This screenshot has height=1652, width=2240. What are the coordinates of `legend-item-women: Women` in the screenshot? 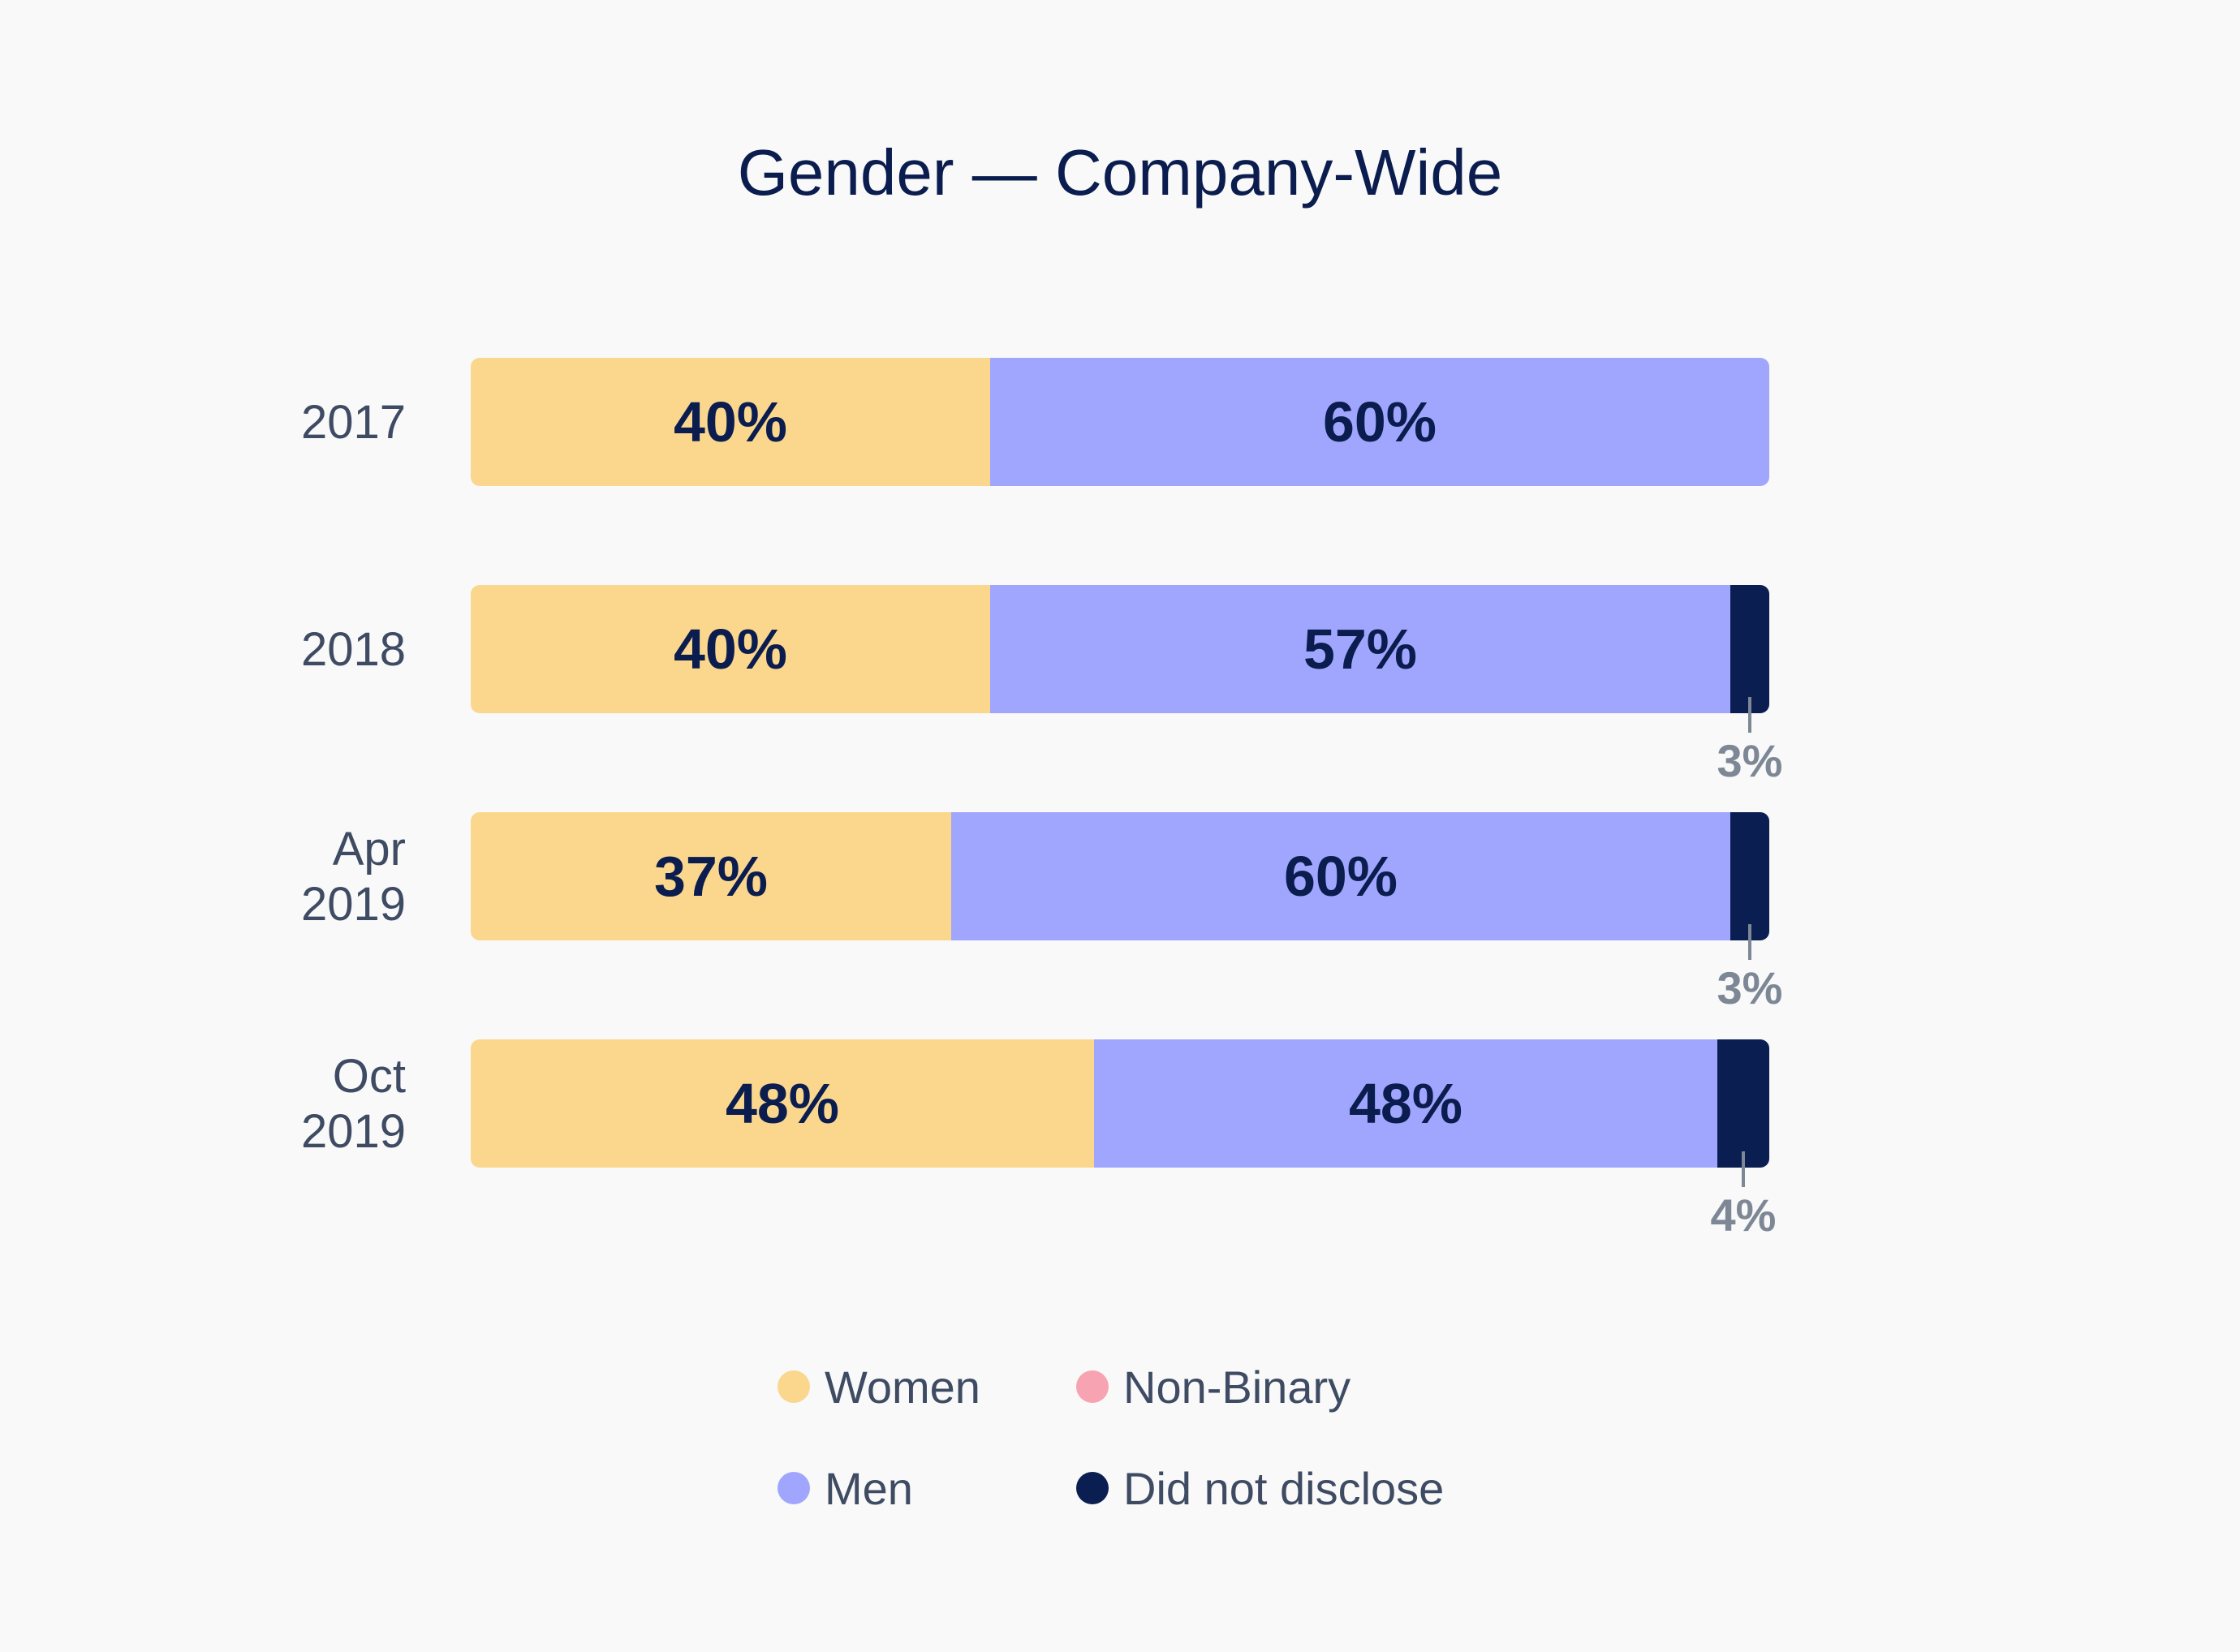 It's located at (879, 1386).